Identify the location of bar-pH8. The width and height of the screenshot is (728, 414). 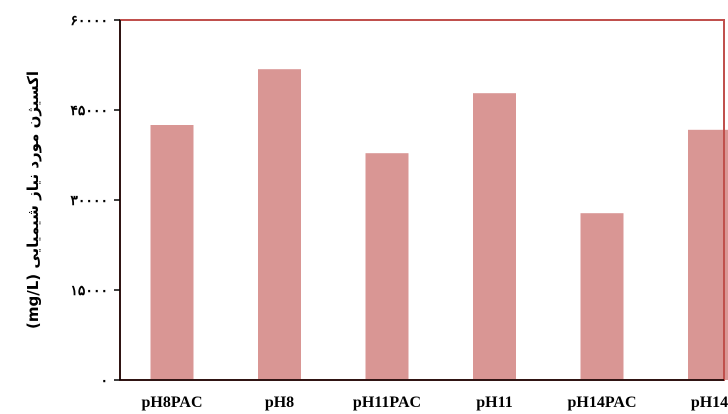
(279, 224).